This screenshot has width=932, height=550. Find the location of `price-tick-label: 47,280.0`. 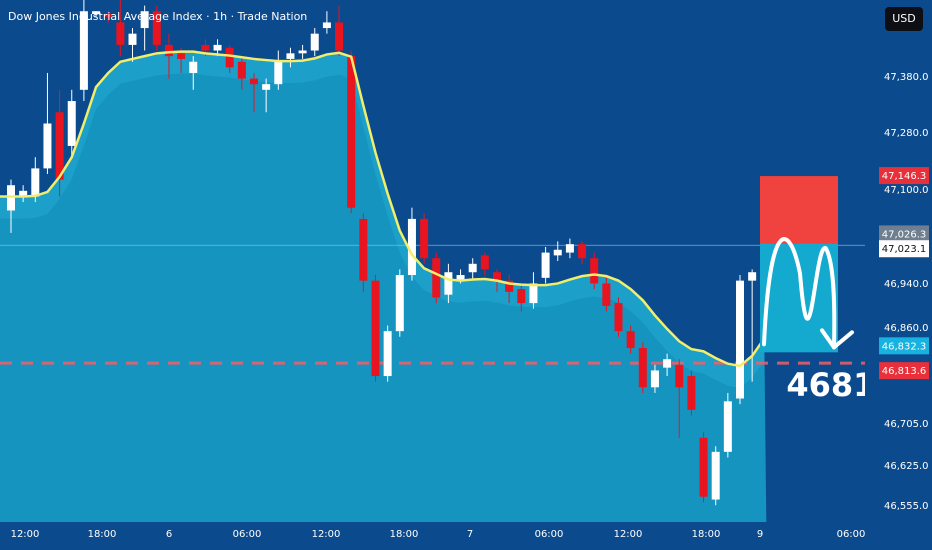

price-tick-label: 47,280.0 is located at coordinates (906, 133).